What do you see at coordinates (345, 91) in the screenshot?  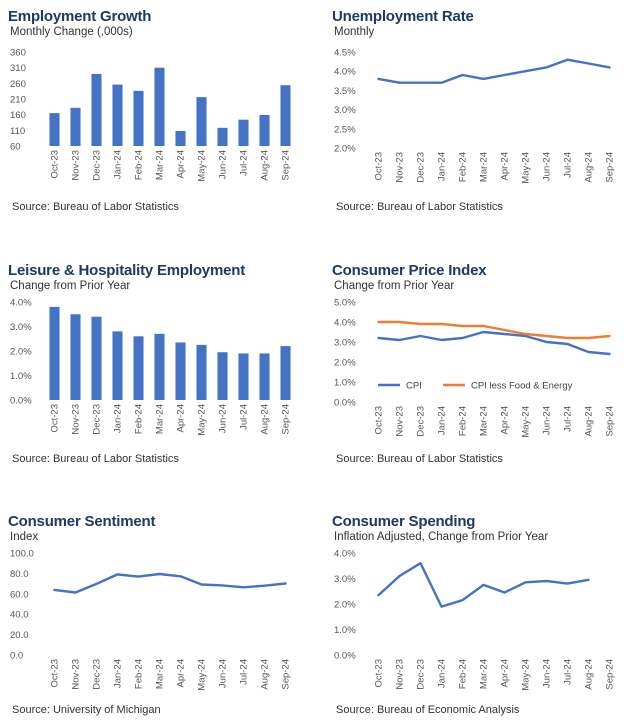 I see `y-tick-label: 3.5%` at bounding box center [345, 91].